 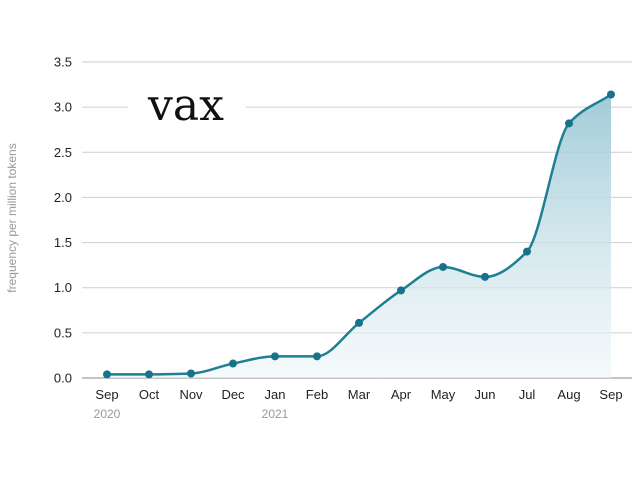 I want to click on x-tick-label: Aug, so click(x=568, y=394).